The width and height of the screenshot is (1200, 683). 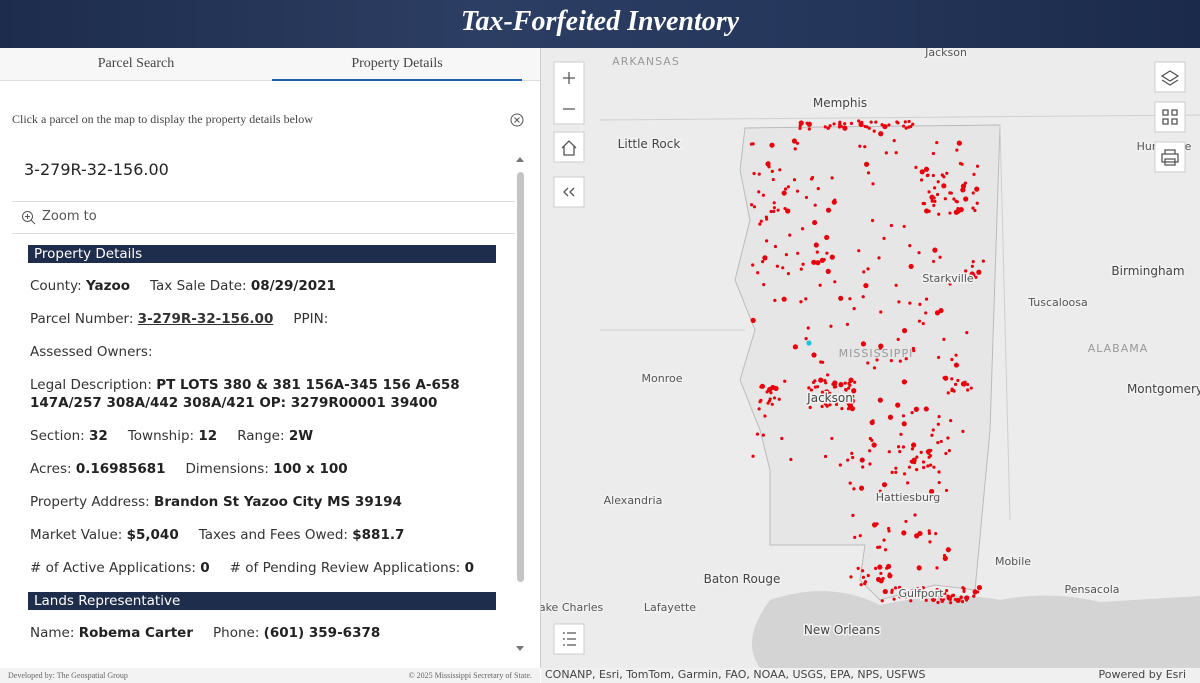 What do you see at coordinates (809, 343) in the screenshot?
I see `selected-parcel` at bounding box center [809, 343].